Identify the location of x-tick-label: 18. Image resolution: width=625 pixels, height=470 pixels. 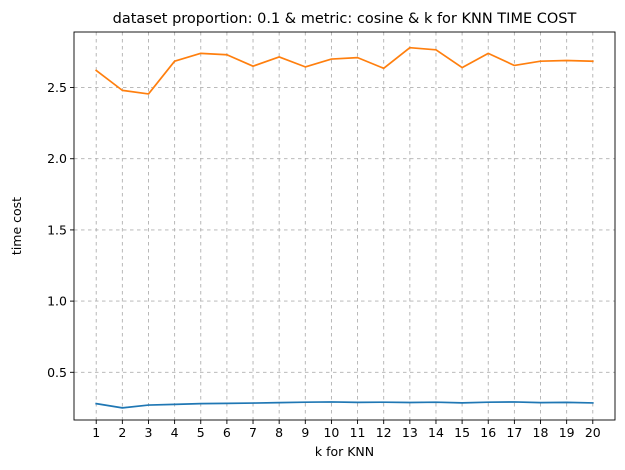
(541, 432).